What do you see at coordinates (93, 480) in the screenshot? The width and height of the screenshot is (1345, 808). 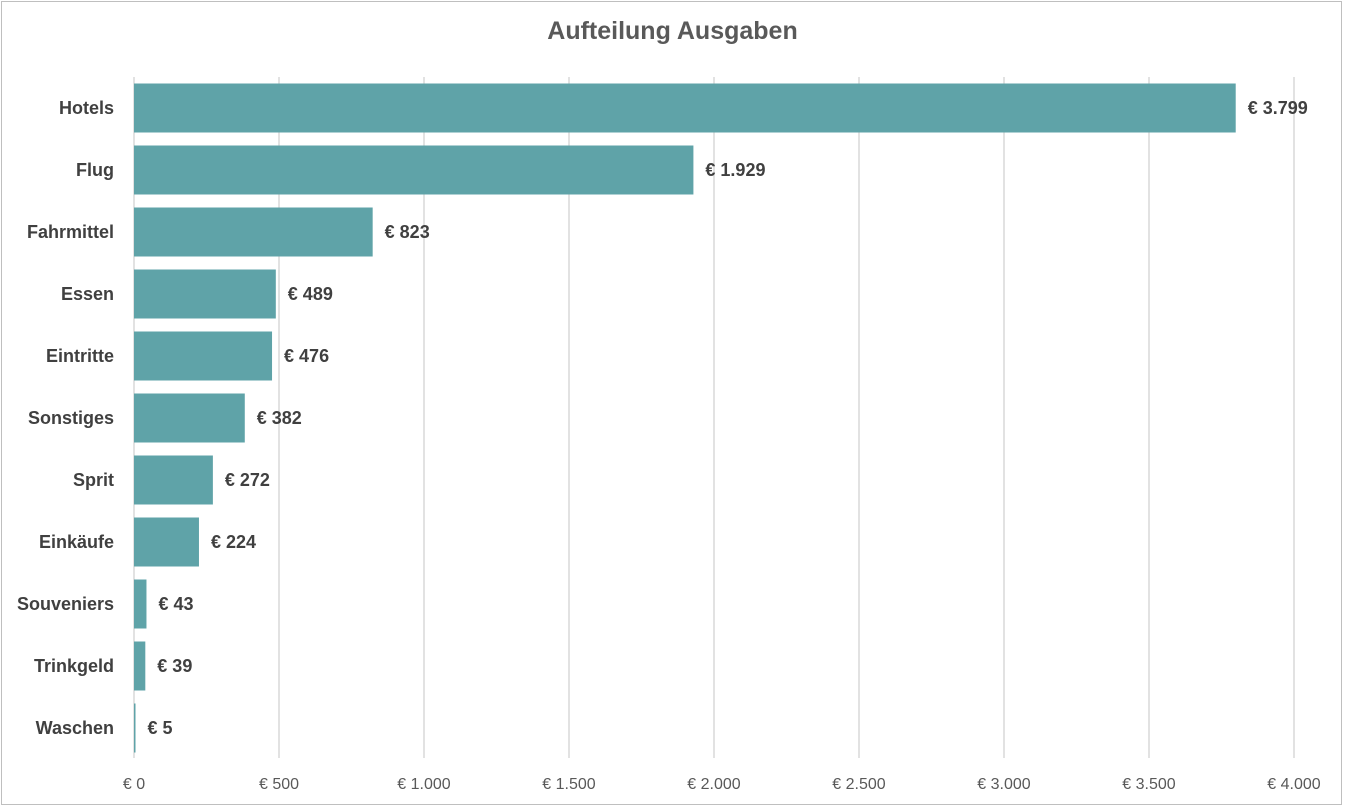 I see `category-label: Sprit` at bounding box center [93, 480].